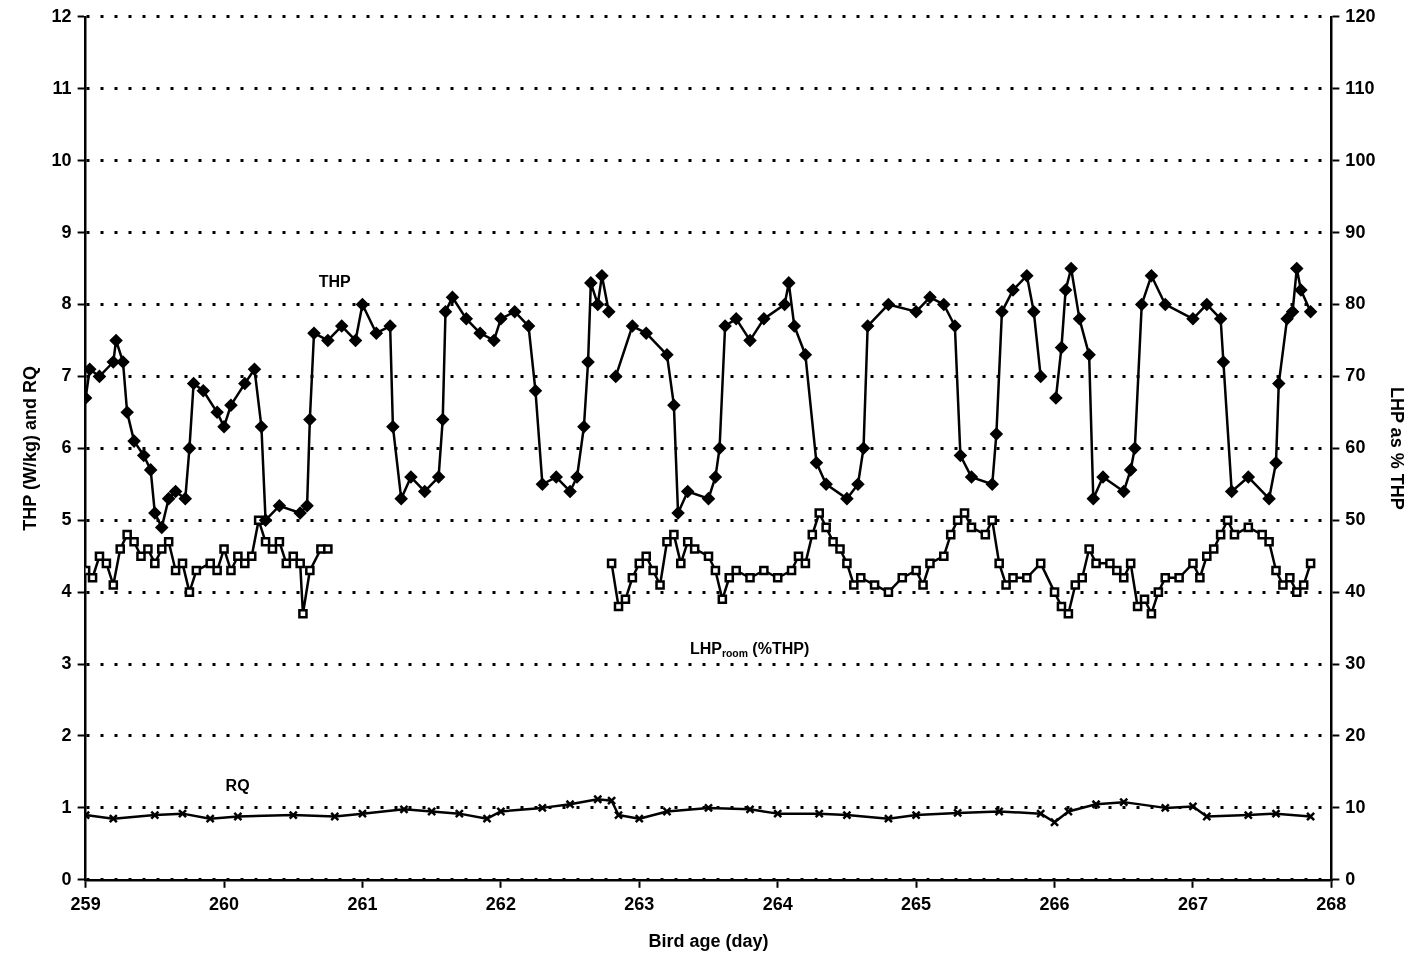 The height and width of the screenshot is (967, 1427). What do you see at coordinates (1331, 903) in the screenshot?
I see `x-tick-label: 268` at bounding box center [1331, 903].